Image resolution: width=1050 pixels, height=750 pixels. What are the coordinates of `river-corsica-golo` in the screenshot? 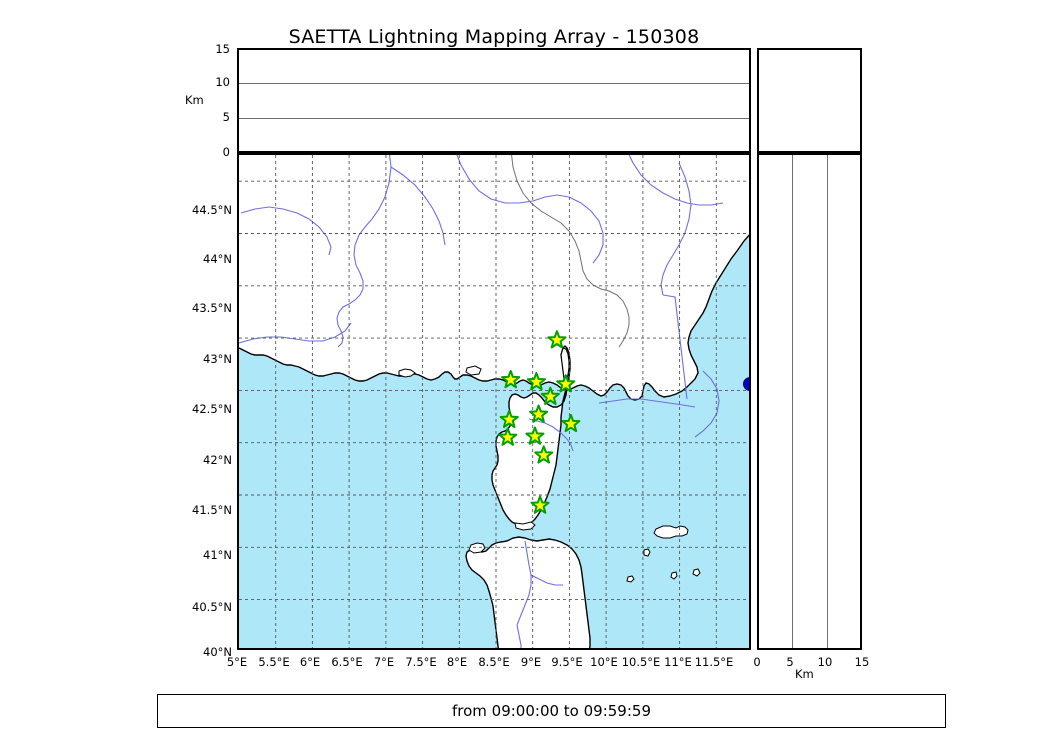 It's located at (551, 435).